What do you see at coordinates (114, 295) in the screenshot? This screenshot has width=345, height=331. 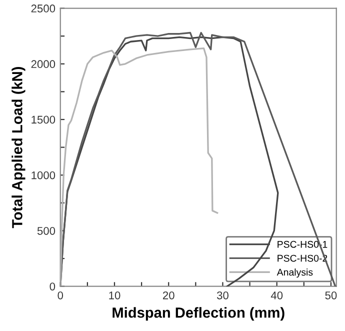 I see `x-tick-label: 10` at bounding box center [114, 295].